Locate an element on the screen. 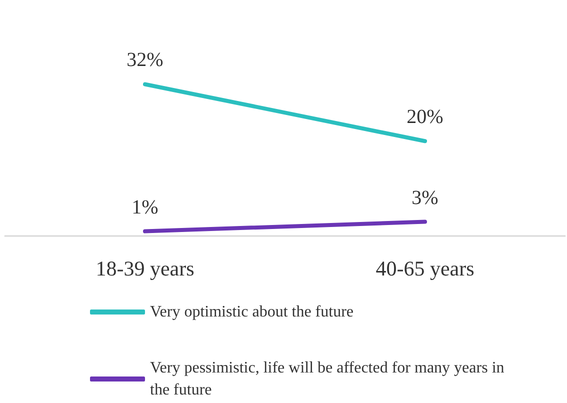 This screenshot has height=403, width=567. legend-label: Very pessimistic, life will be affected for many years in the future is located at coordinates (329, 379).